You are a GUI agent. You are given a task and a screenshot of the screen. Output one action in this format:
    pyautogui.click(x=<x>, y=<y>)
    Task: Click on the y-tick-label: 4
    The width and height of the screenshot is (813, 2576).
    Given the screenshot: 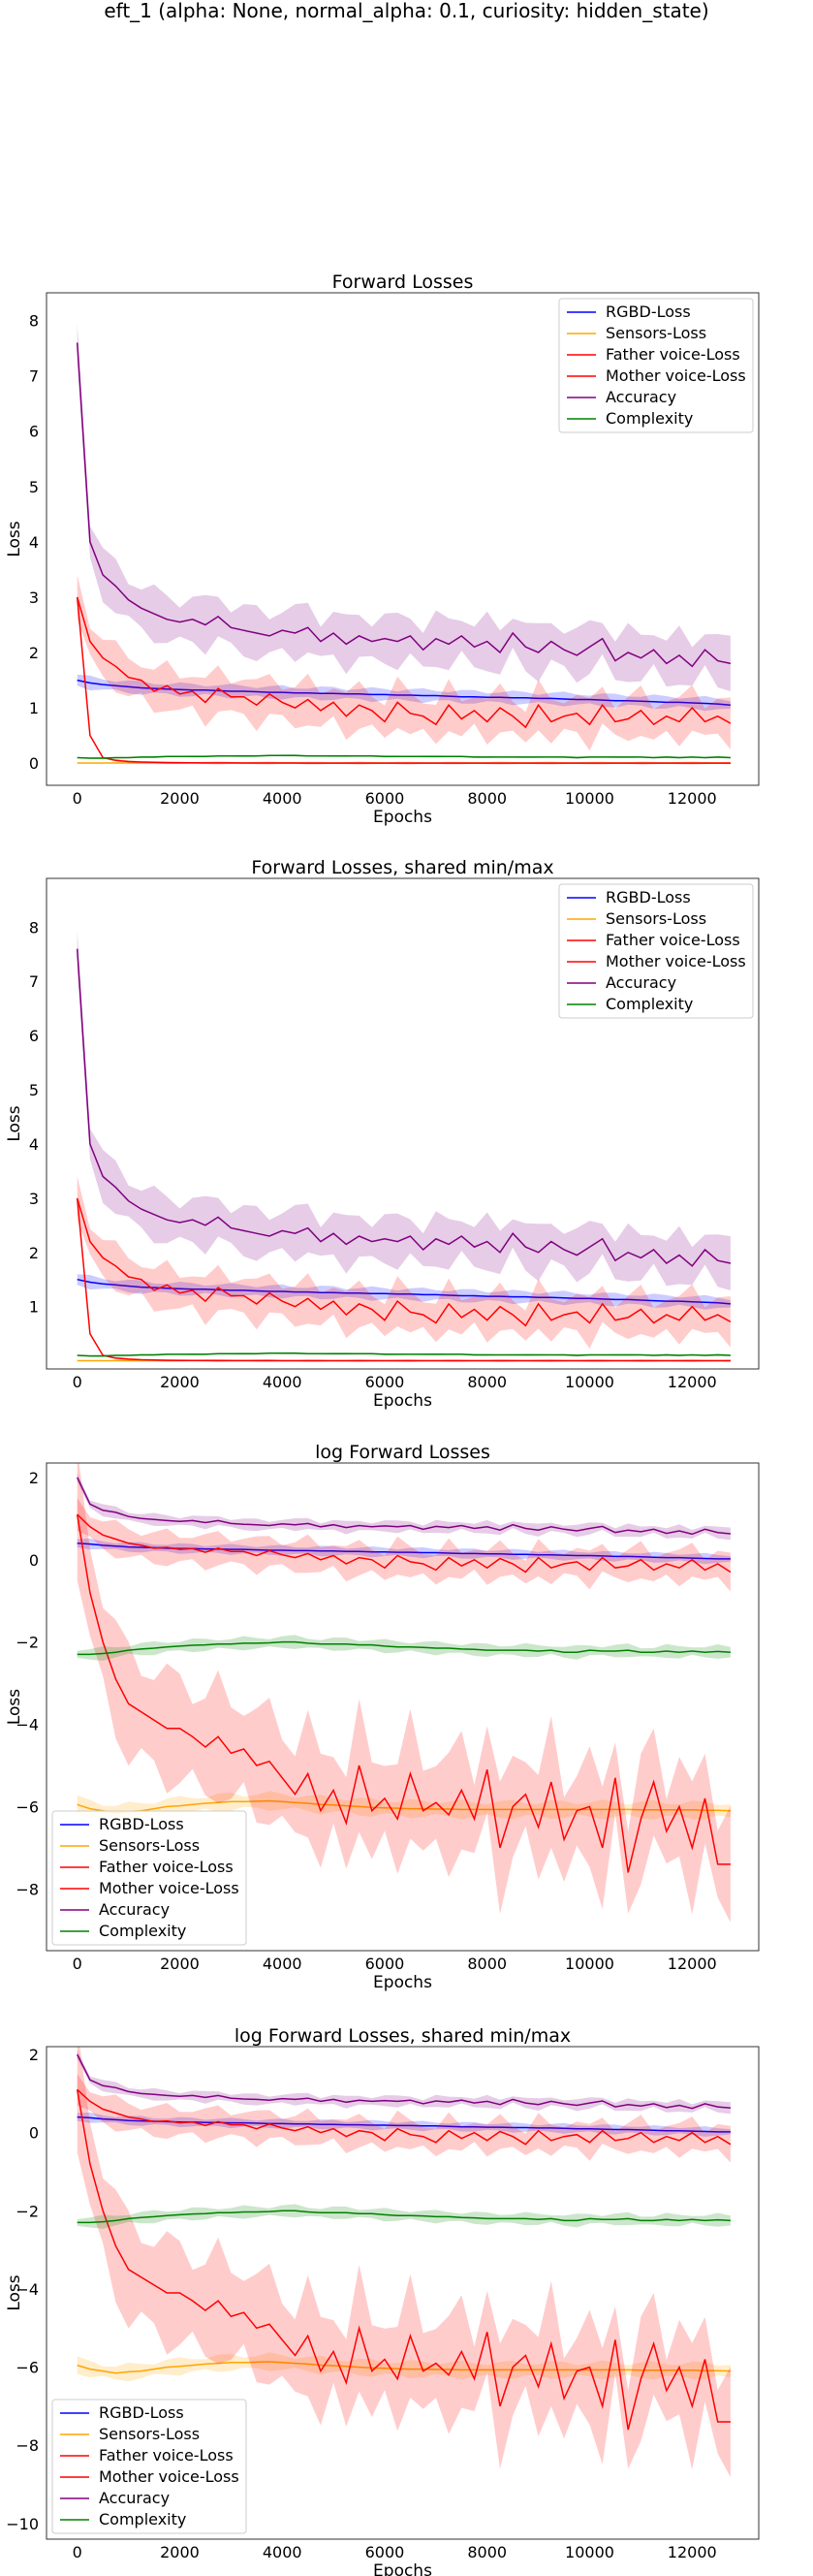 What is the action you would take?
    pyautogui.click(x=34, y=542)
    